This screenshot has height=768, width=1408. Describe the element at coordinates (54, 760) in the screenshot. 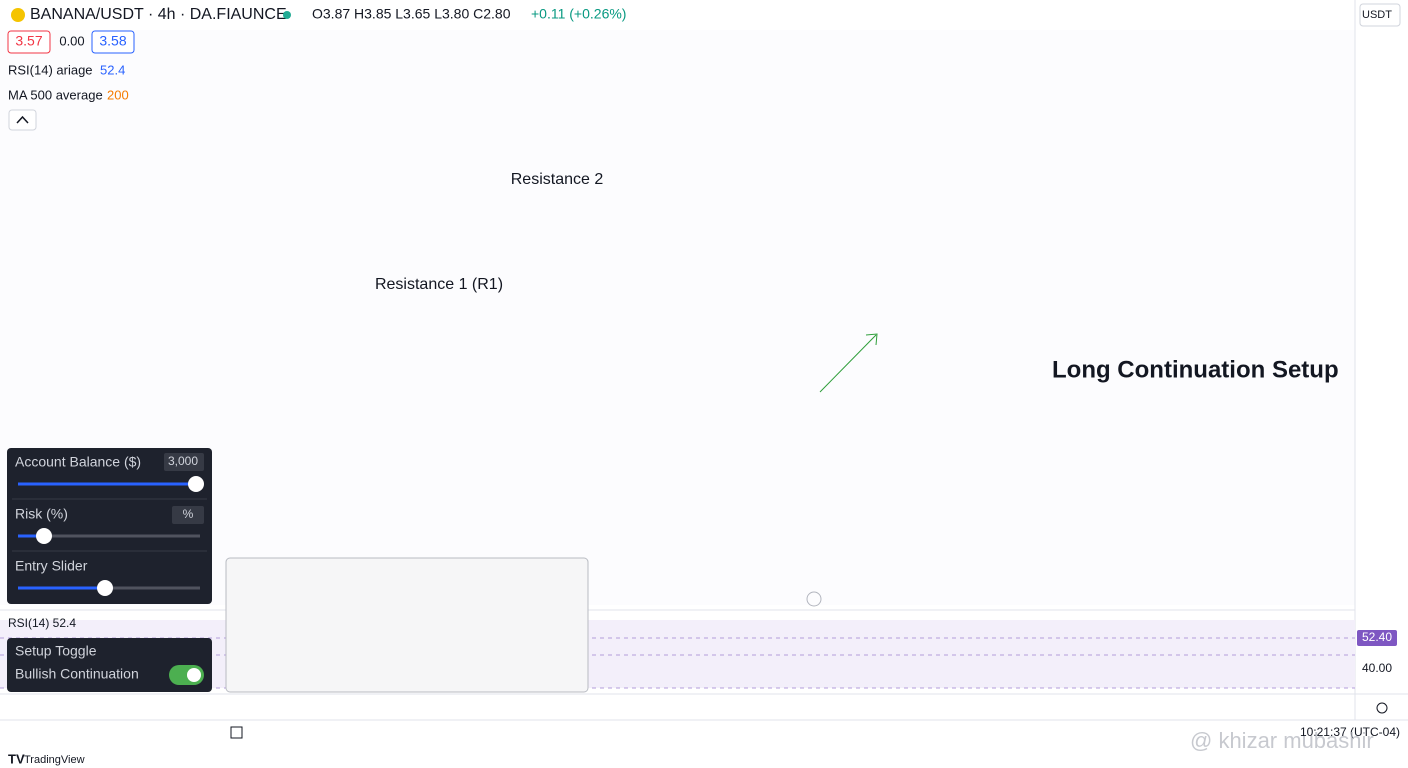

I see `brand: TradingView` at that location.